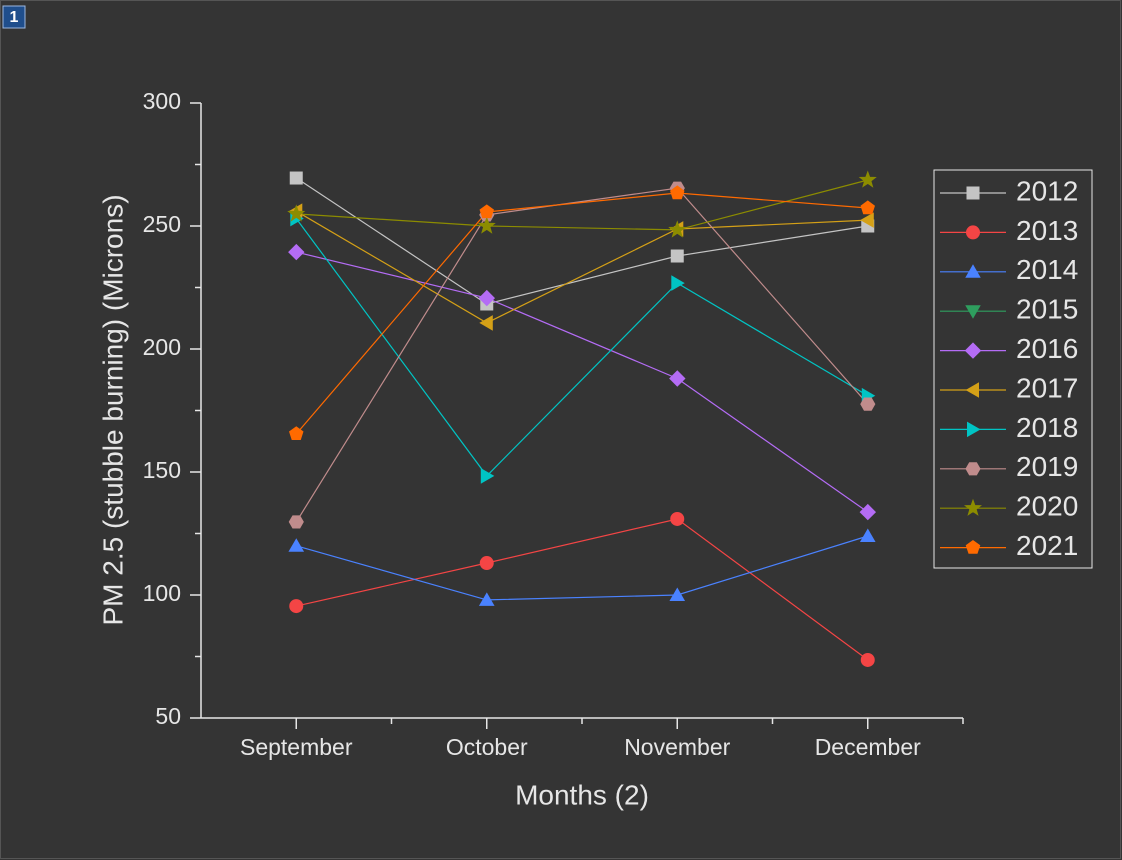 The height and width of the screenshot is (860, 1122). Describe the element at coordinates (1047, 348) in the screenshot. I see `legend-label: 2016` at that location.